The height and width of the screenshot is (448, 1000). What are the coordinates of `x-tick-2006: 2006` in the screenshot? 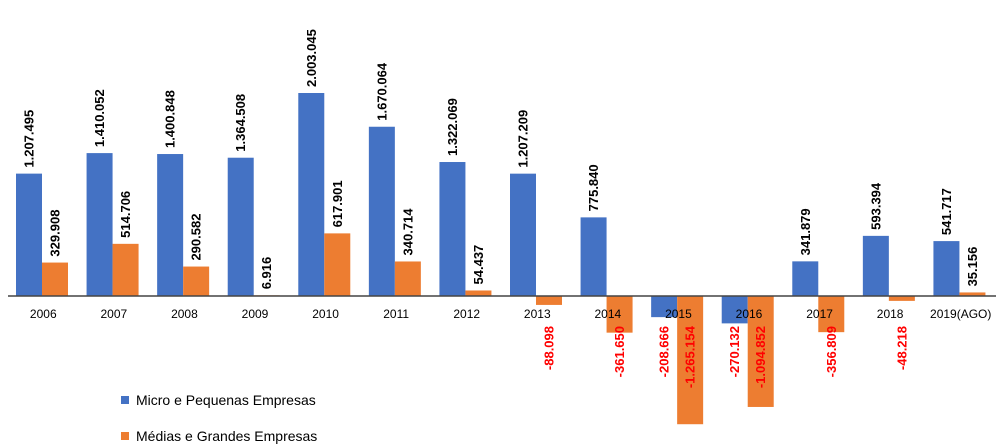 It's located at (43, 314).